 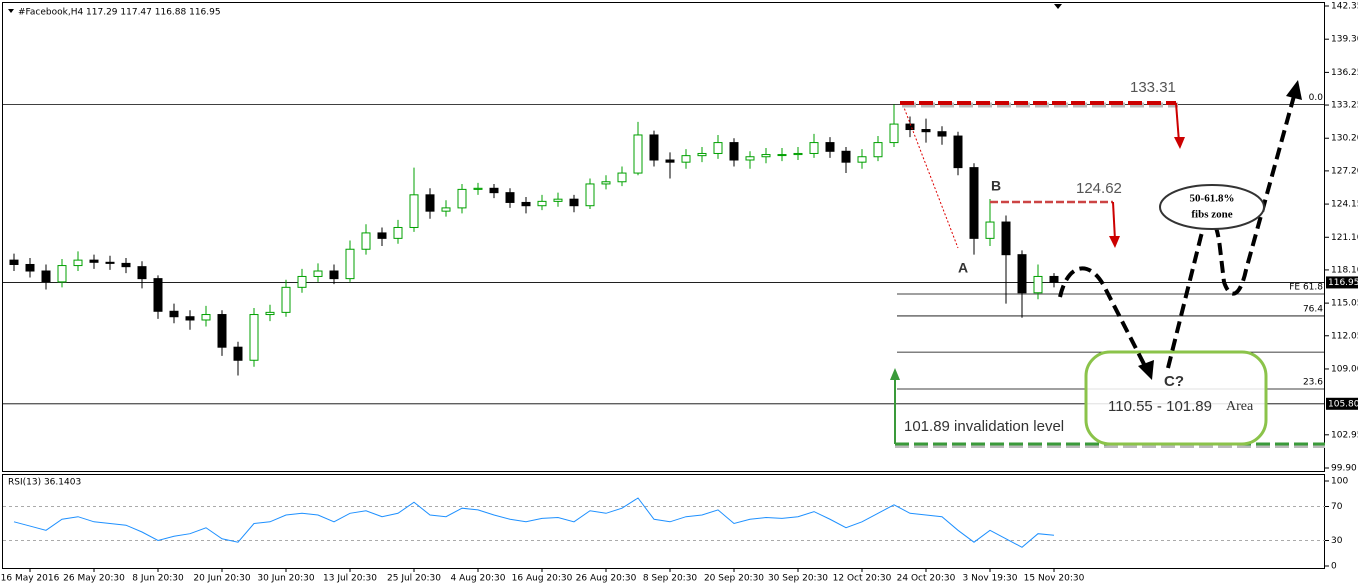 What do you see at coordinates (670, 579) in the screenshot?
I see `x-tick-label: 8 Sep 20:30` at bounding box center [670, 579].